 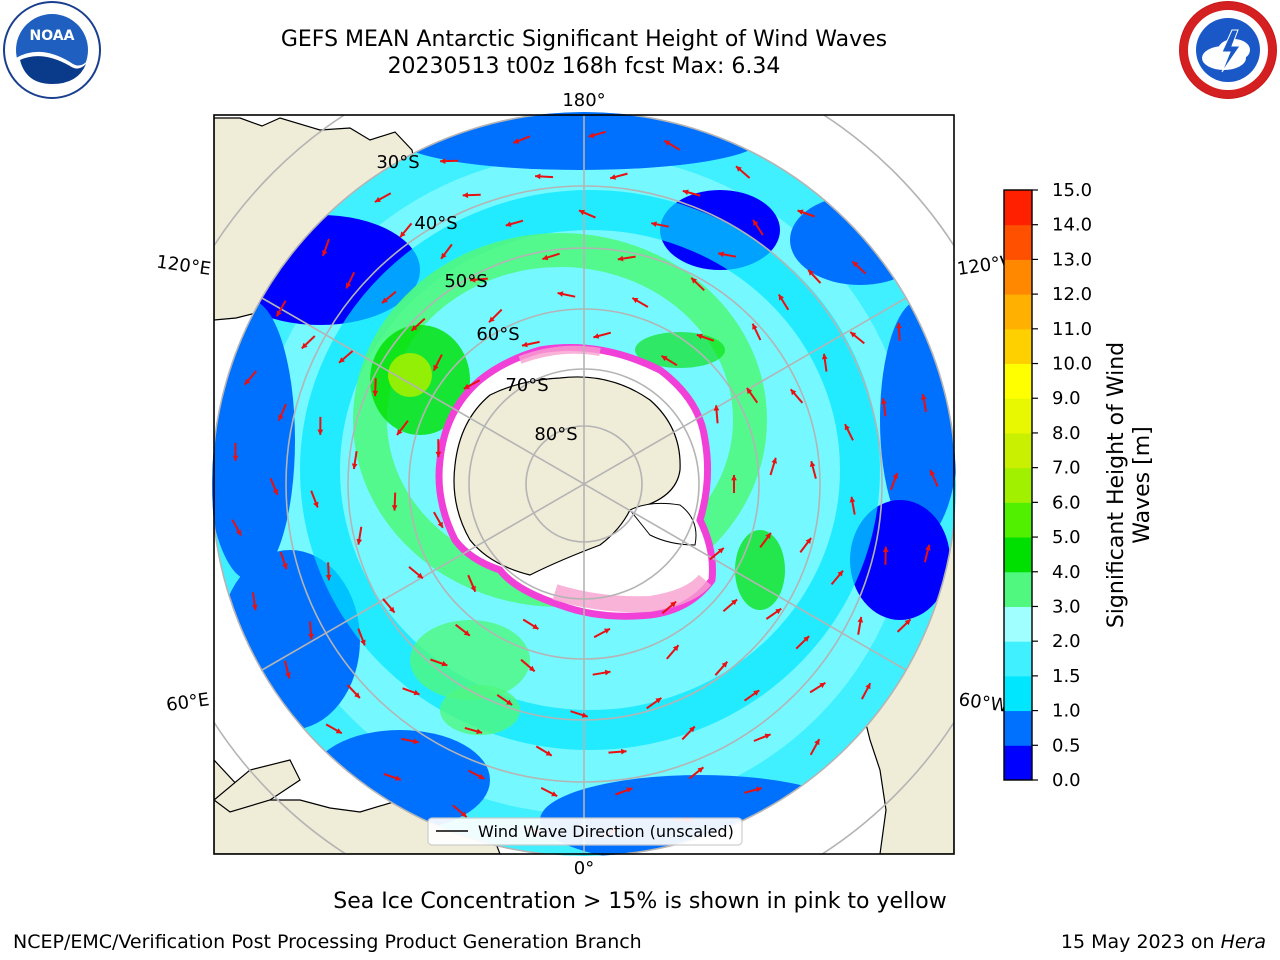 I want to click on colorbar-tick-label: 1.0, so click(x=1066, y=711).